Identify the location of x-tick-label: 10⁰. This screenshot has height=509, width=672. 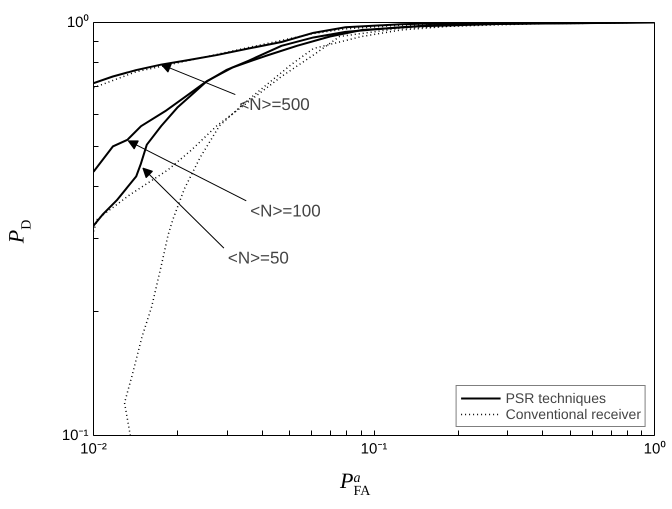
(655, 449).